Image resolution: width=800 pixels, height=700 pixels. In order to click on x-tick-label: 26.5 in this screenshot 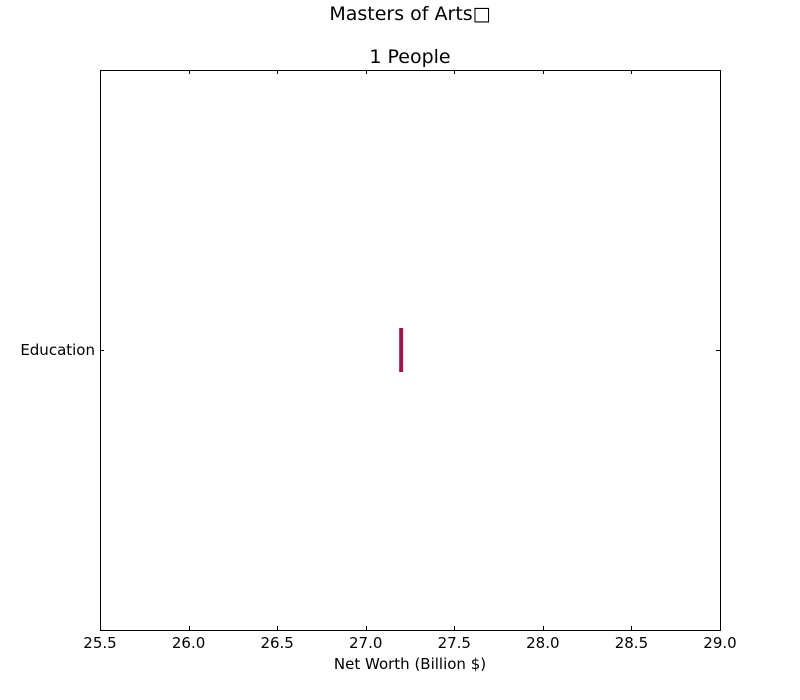, I will do `click(276, 643)`.